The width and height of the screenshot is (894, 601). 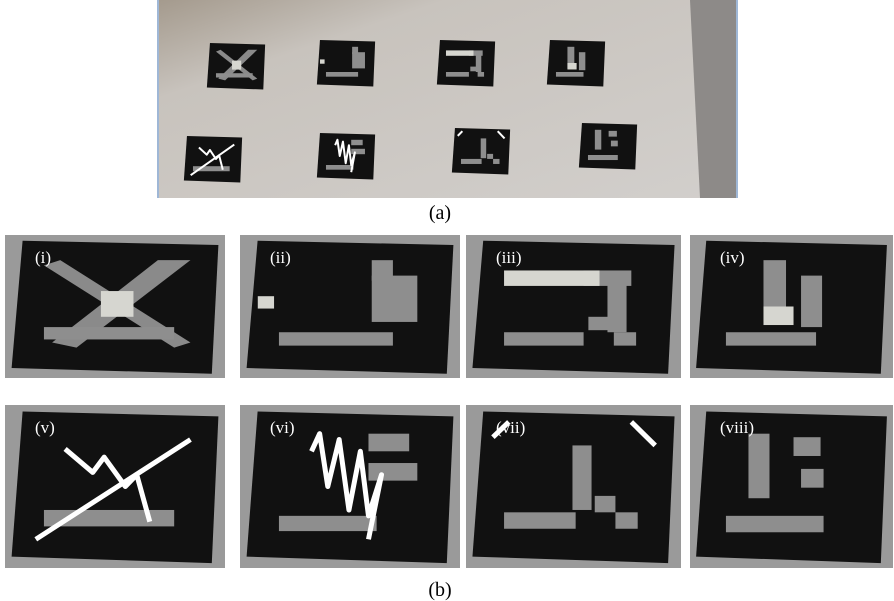 I want to click on photo-edge, so click(x=714, y=99).